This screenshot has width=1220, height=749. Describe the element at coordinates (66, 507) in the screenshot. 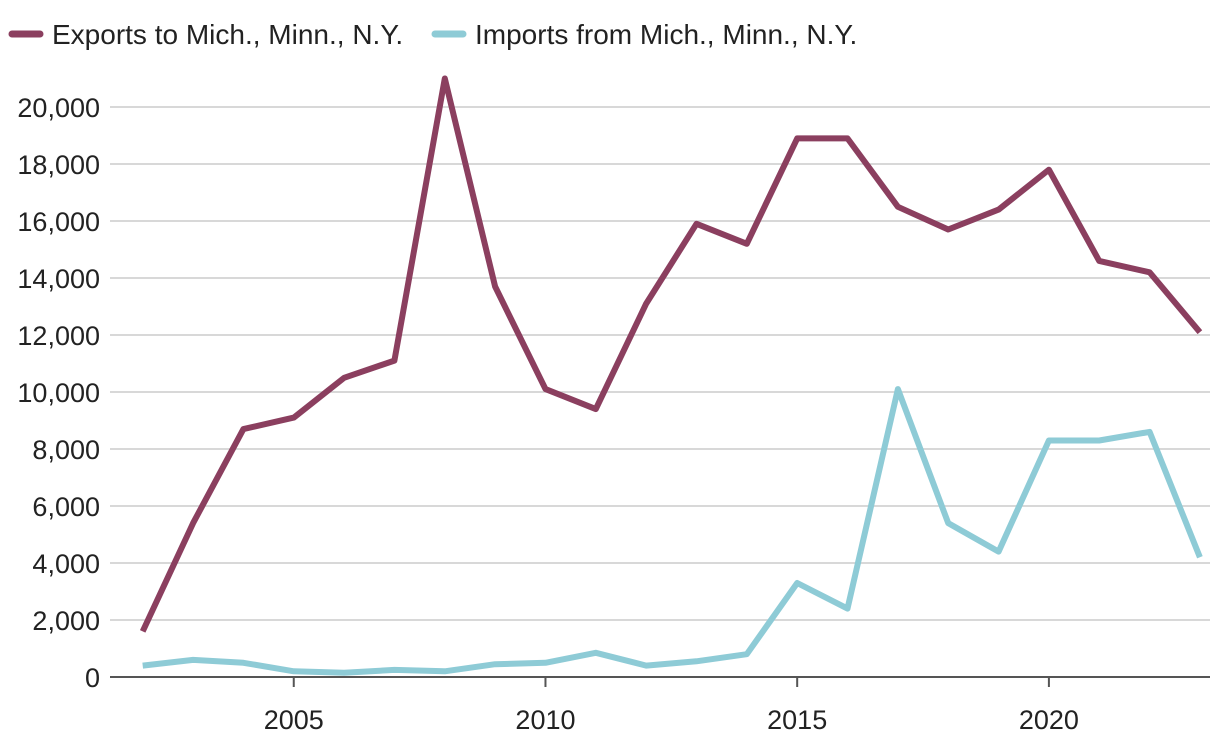

I see `y-tick-label: 6,000` at that location.